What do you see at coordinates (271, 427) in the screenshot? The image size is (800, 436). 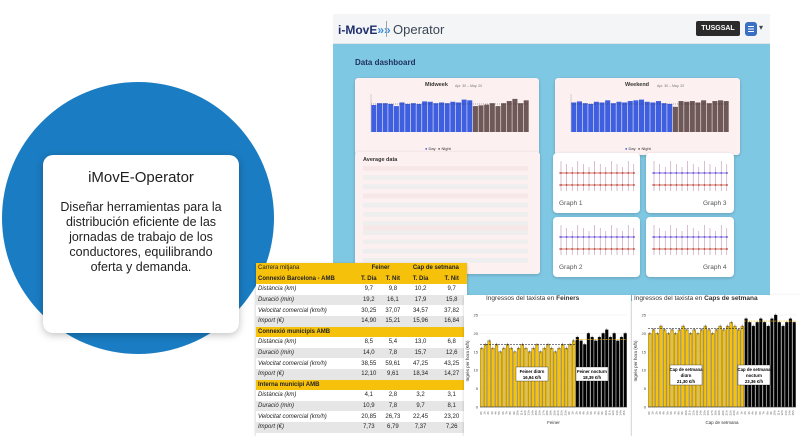 I see `row-label: Import (€)` at bounding box center [271, 427].